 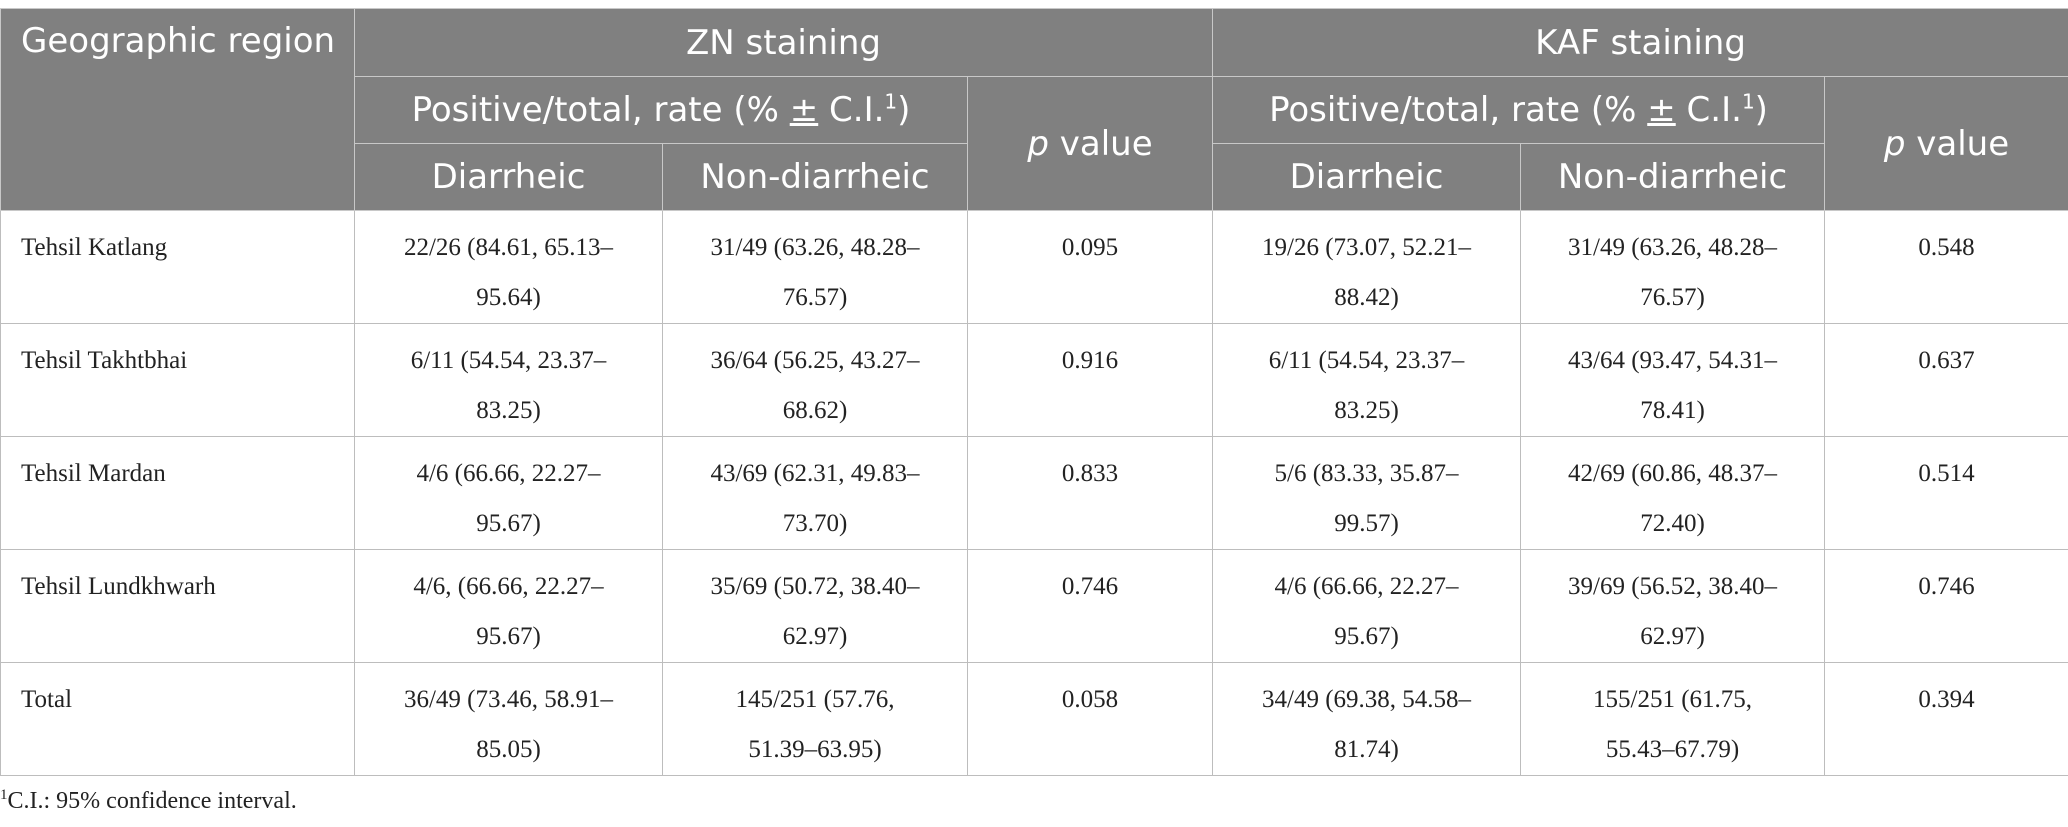 I want to click on header-kaf-staining: KAF staining, so click(x=1640, y=42).